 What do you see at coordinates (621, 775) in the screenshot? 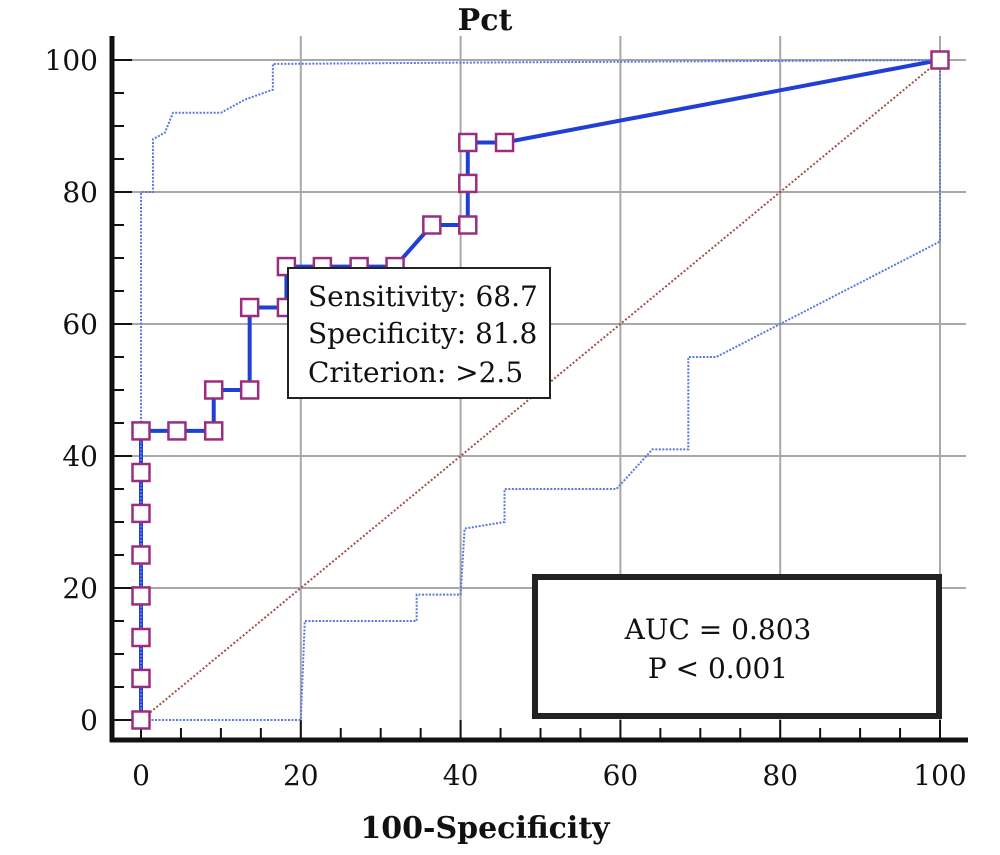
I see `x-tick-label: 60` at bounding box center [621, 775].